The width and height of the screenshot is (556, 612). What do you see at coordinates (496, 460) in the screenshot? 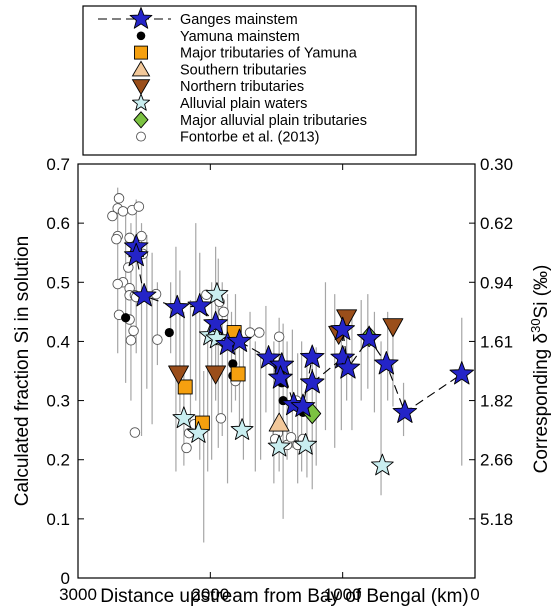
I see `y2-tick-label: 2.66` at bounding box center [496, 460].